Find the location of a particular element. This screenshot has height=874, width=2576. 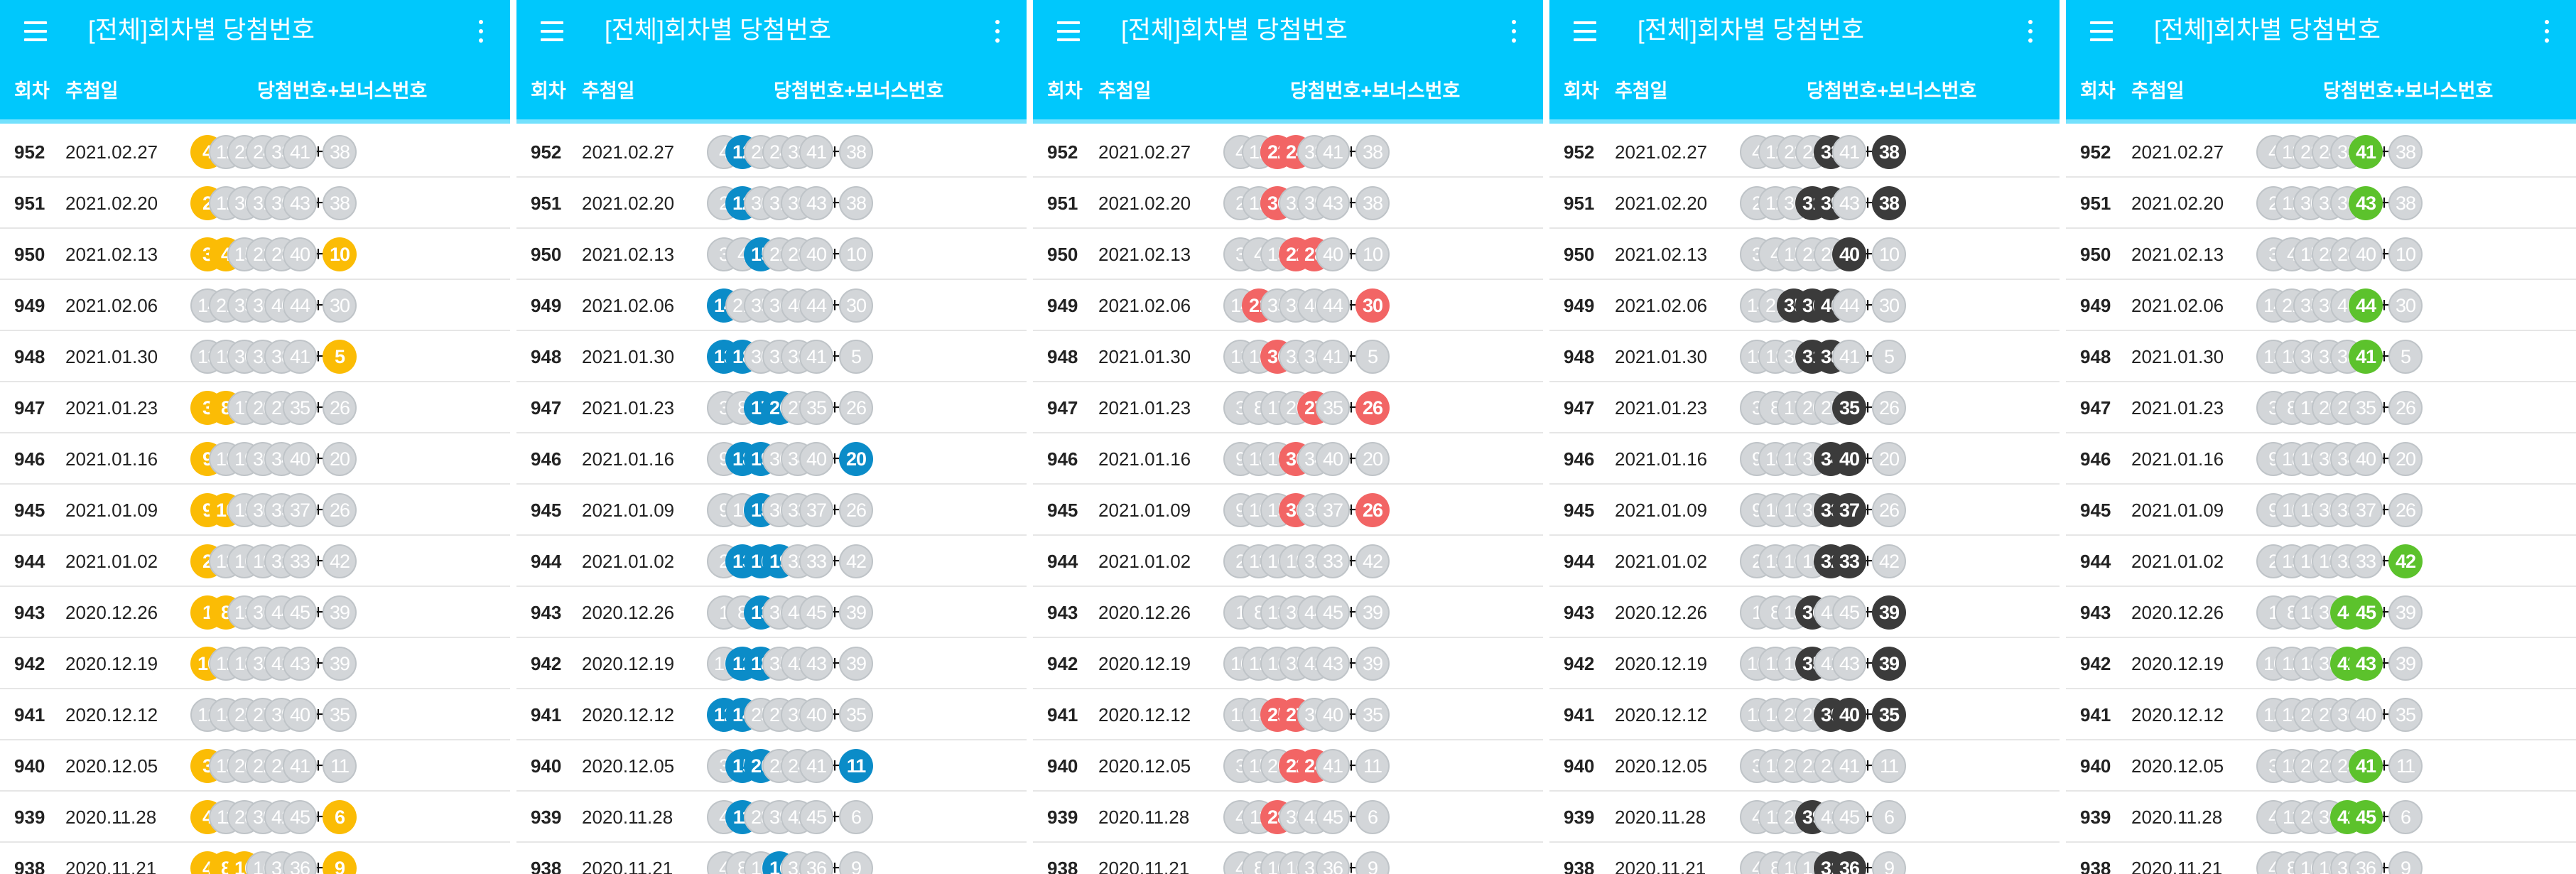

number-balls: 10 12 18 35 42 43 +39 is located at coordinates (1896, 664).